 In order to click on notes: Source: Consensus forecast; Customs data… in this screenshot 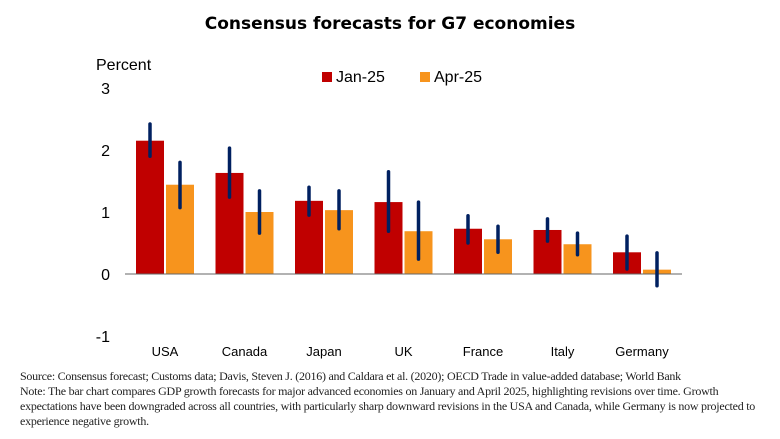, I will do `click(395, 399)`.